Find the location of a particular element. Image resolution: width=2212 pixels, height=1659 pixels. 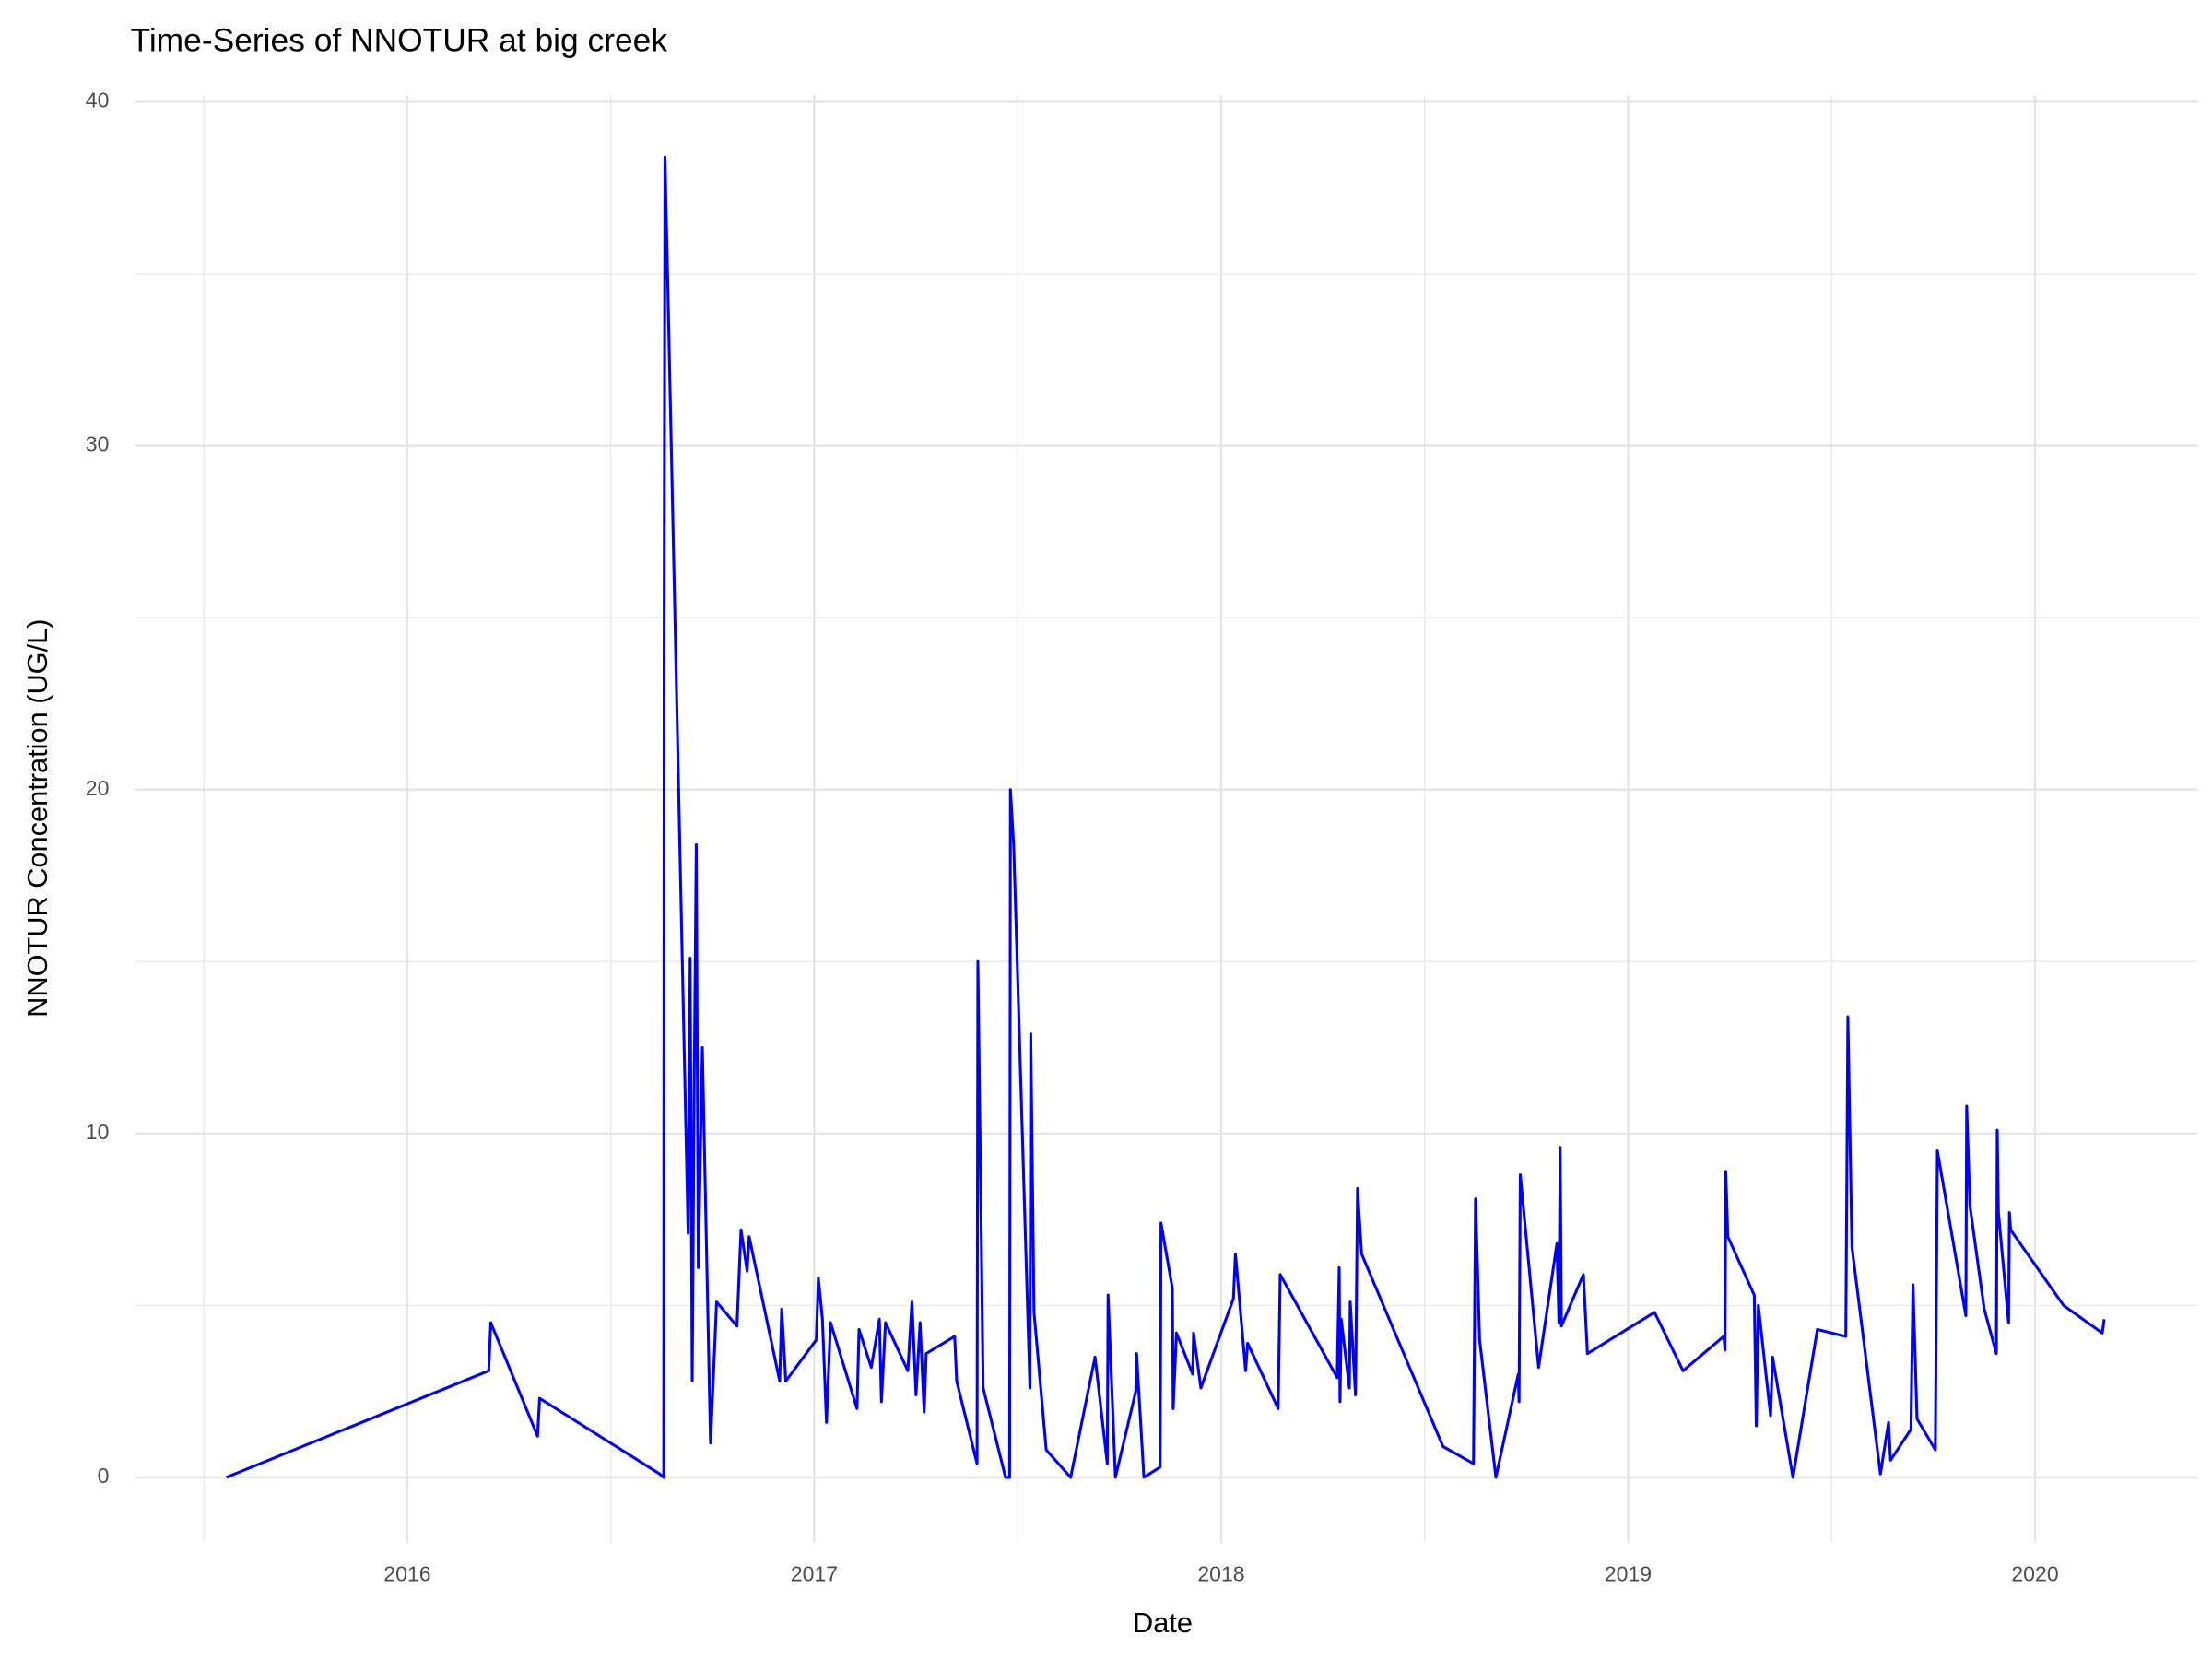

x-axis-title: Date is located at coordinates (1163, 1622).